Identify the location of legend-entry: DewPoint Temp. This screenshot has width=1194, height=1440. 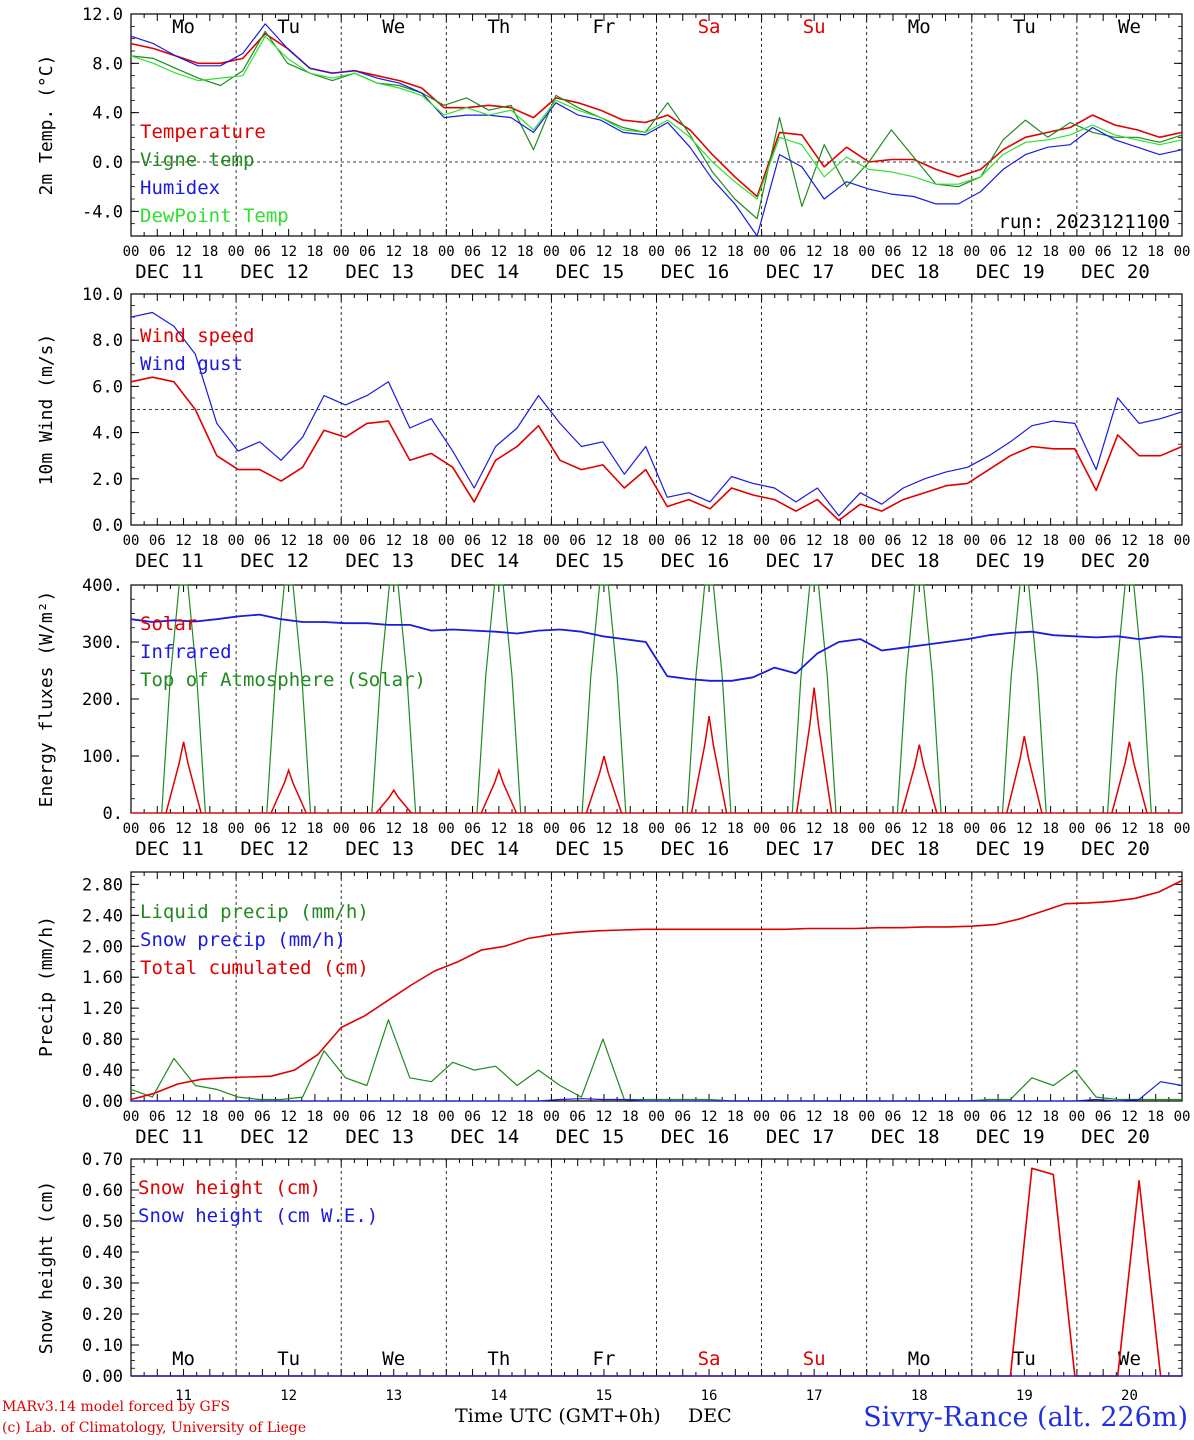
(214, 216).